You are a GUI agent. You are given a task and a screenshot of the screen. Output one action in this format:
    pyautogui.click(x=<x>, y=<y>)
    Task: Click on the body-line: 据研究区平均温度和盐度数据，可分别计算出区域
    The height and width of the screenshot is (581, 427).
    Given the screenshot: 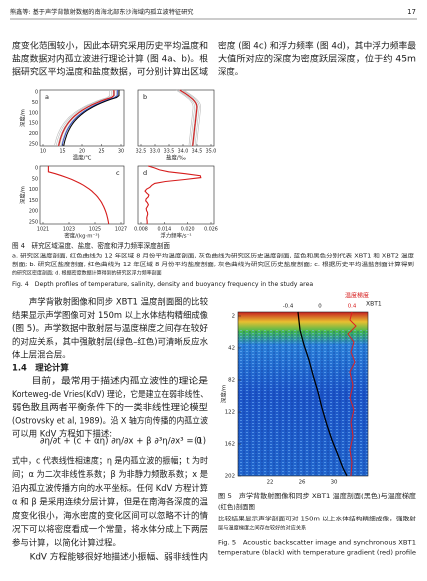 What is the action you would take?
    pyautogui.click(x=110, y=72)
    